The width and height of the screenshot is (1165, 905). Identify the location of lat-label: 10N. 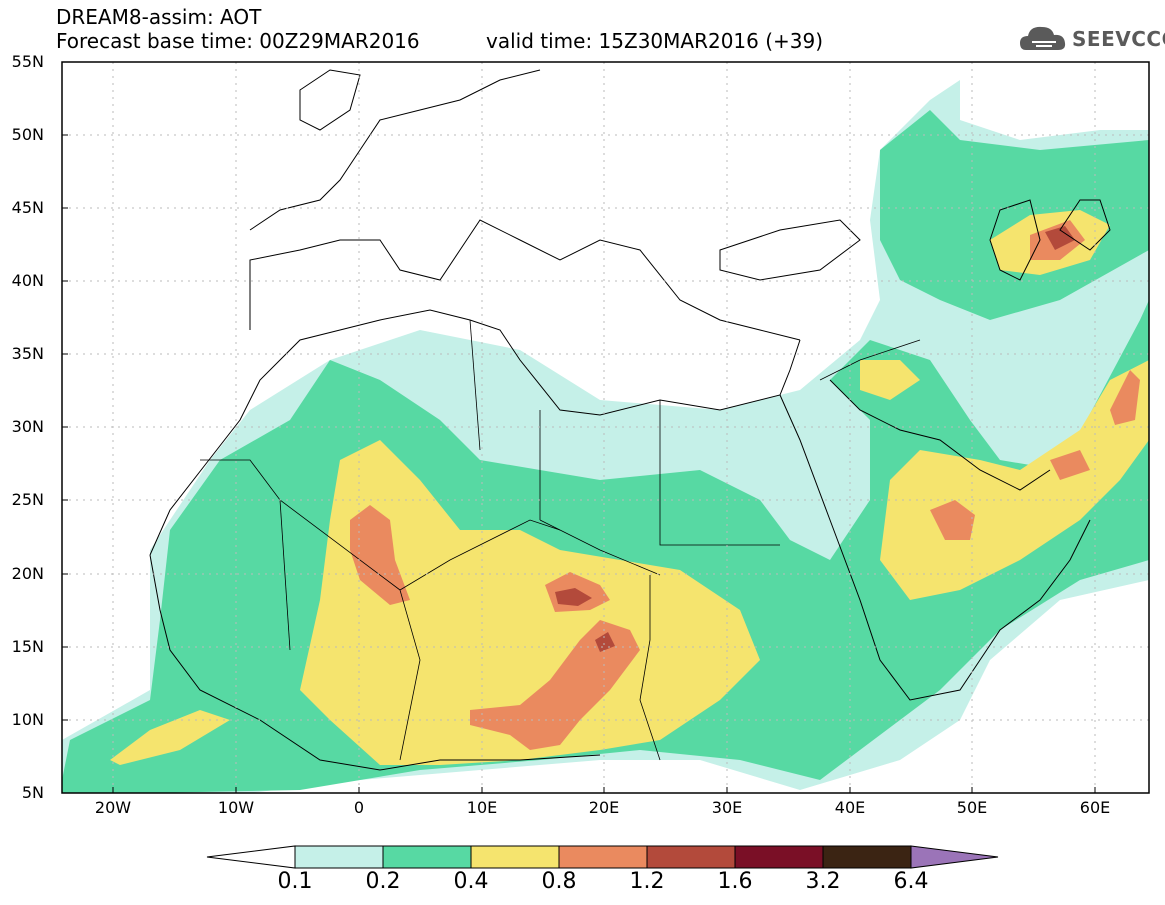
(27, 719).